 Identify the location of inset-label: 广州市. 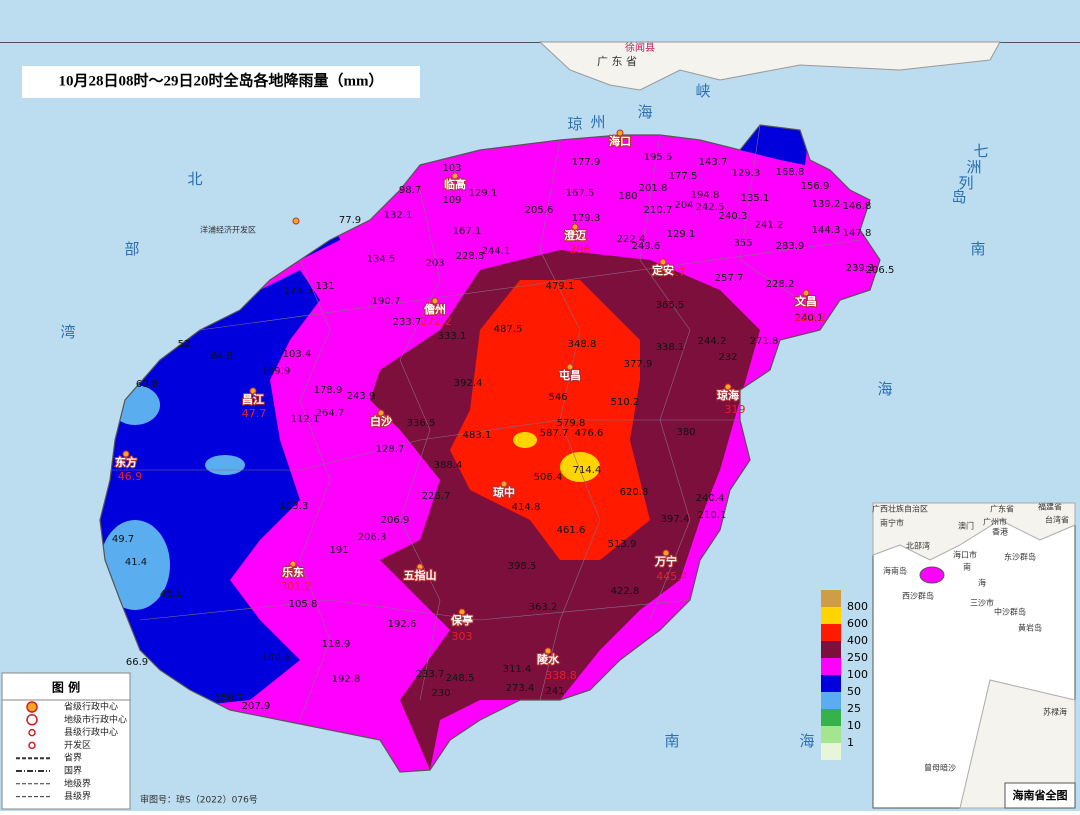
(995, 522).